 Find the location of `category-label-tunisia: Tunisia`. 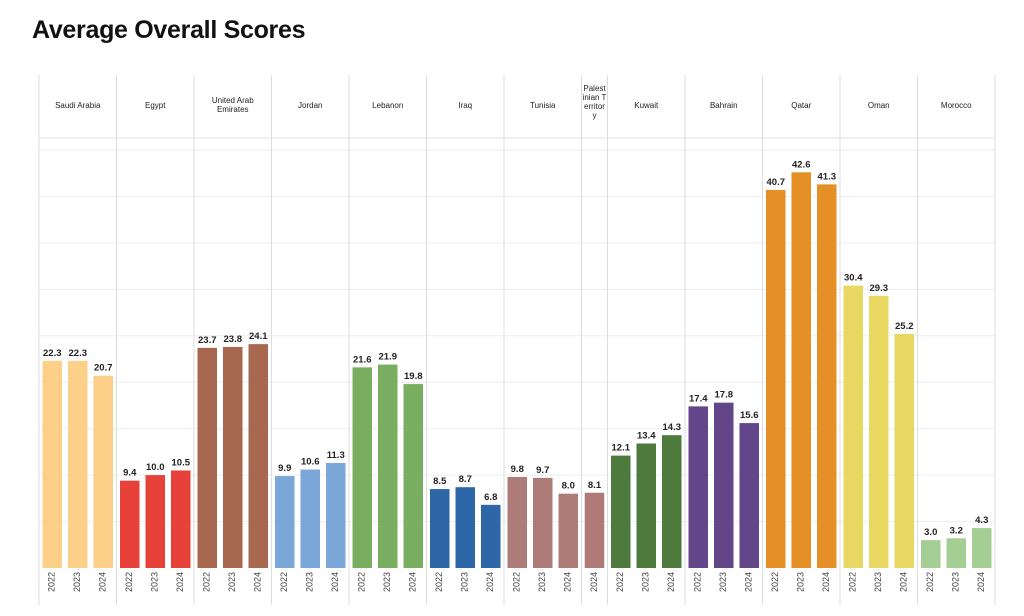

category-label-tunisia: Tunisia is located at coordinates (543, 105).